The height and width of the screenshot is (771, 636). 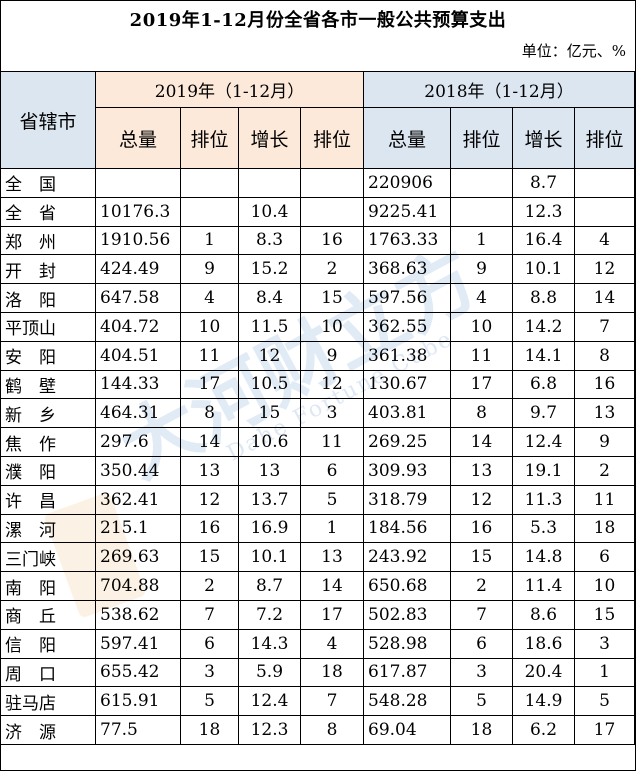 I want to click on growth-2018-cell: 18.6, so click(x=543, y=643).